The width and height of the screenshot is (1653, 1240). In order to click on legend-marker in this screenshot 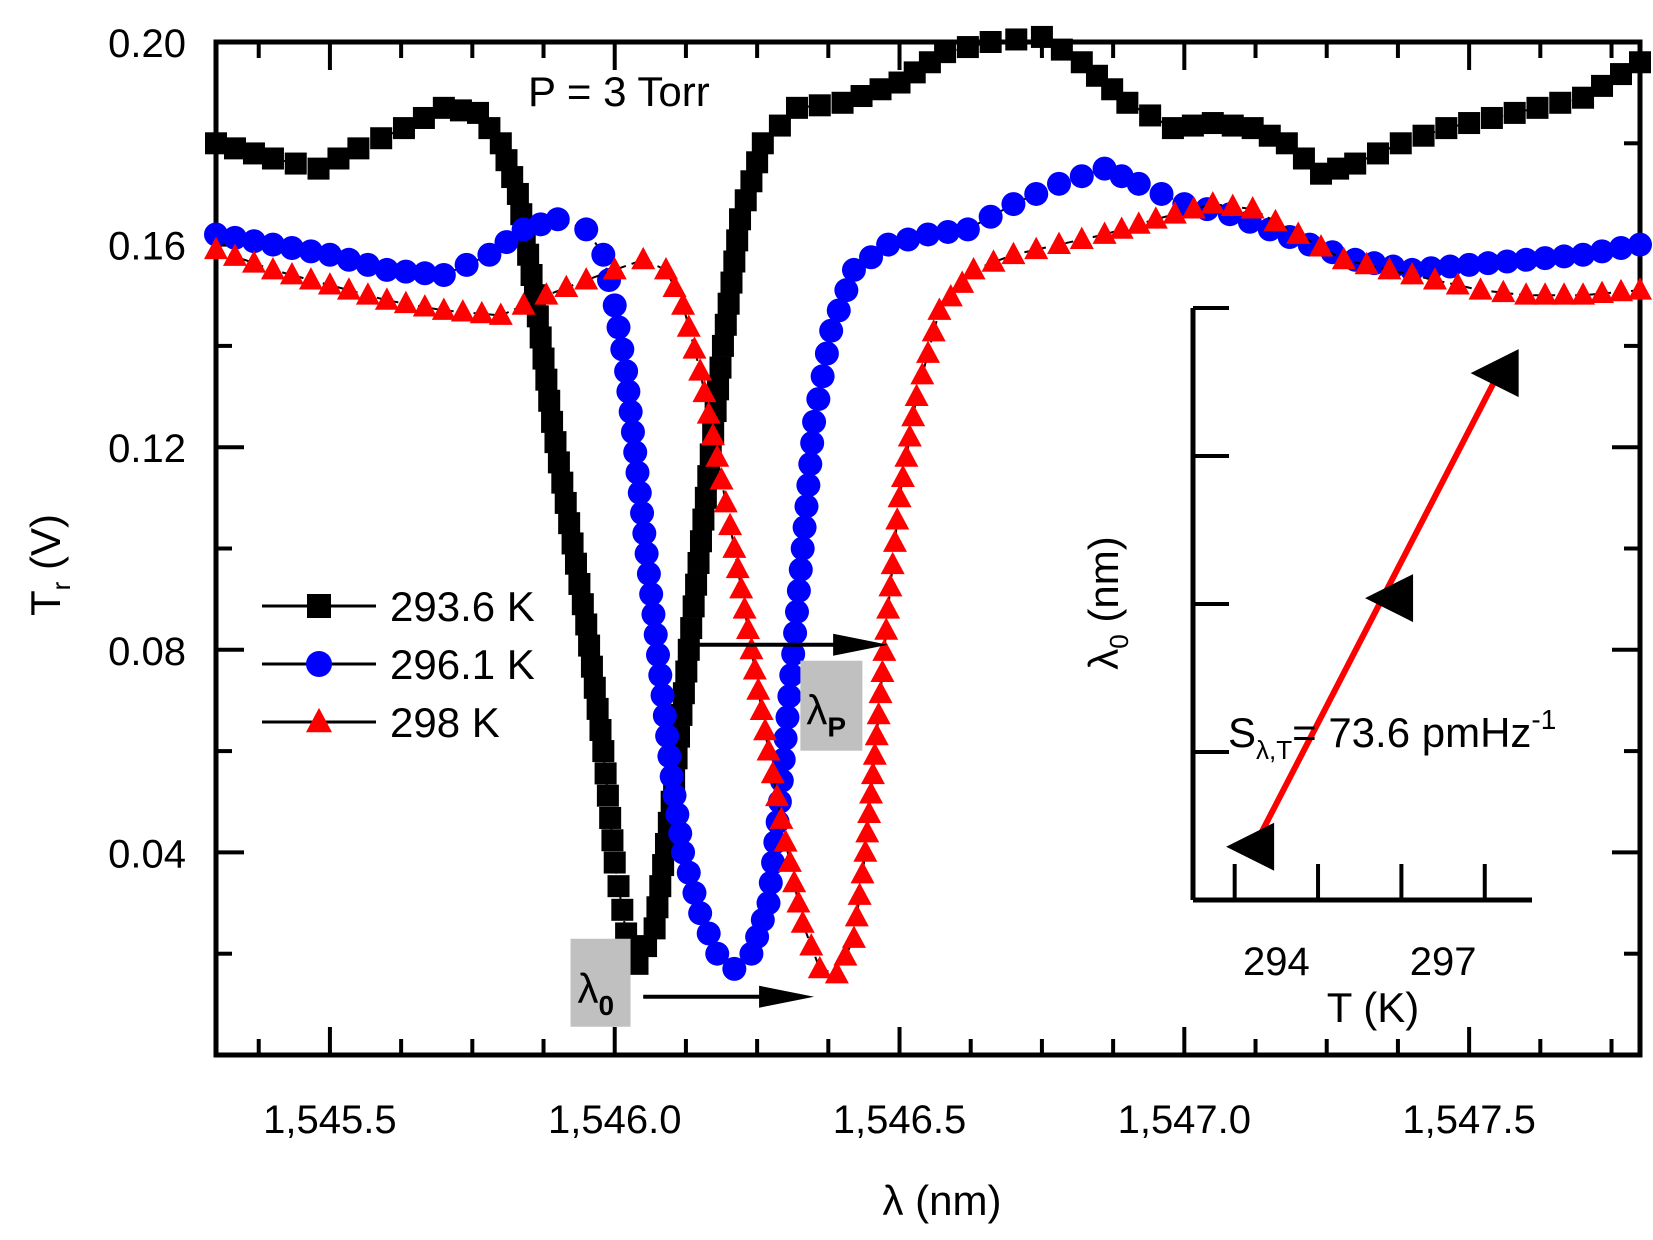, I will do `click(319, 720)`.